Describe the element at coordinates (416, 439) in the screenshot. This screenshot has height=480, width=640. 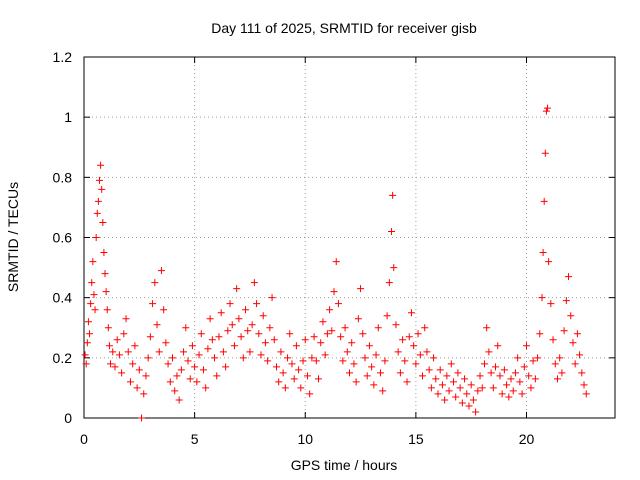
I see `x-tick-label: 15` at that location.